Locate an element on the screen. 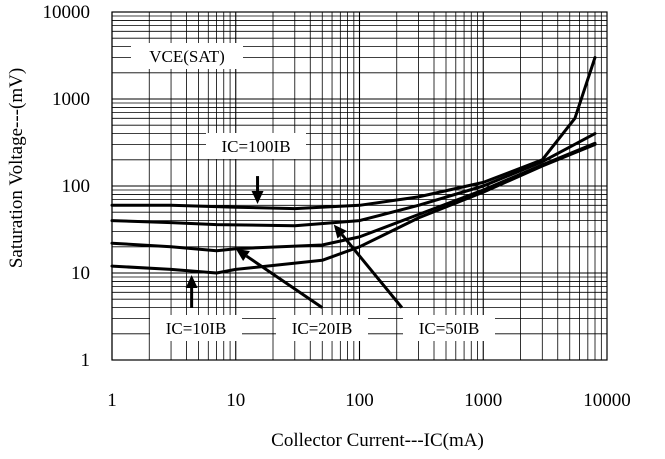 This screenshot has height=459, width=665. annotation-label-ic-50ib-box is located at coordinates (449, 328).